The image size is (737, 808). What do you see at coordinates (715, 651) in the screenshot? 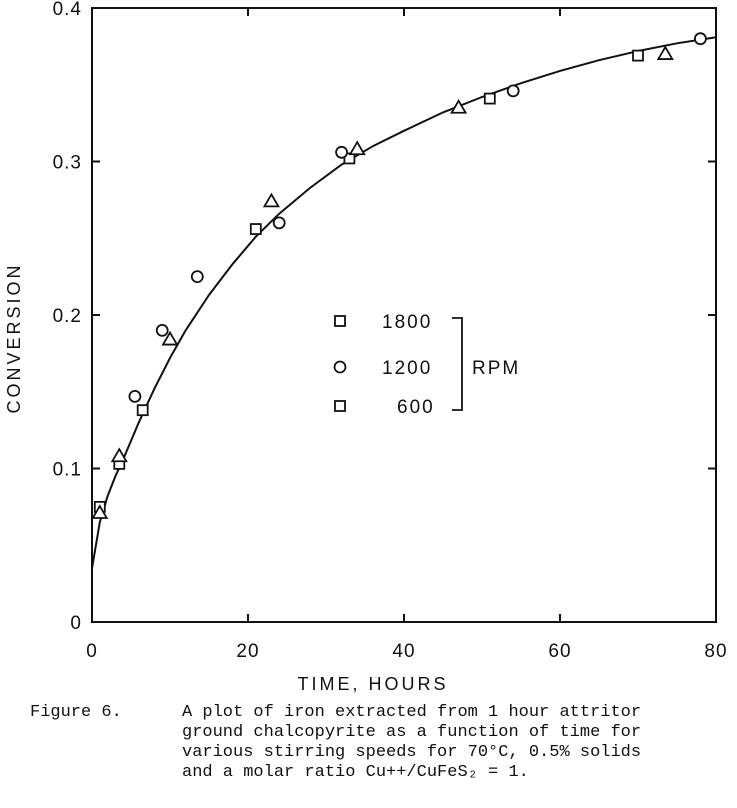
I see `x-tick-label: 80` at bounding box center [715, 651].